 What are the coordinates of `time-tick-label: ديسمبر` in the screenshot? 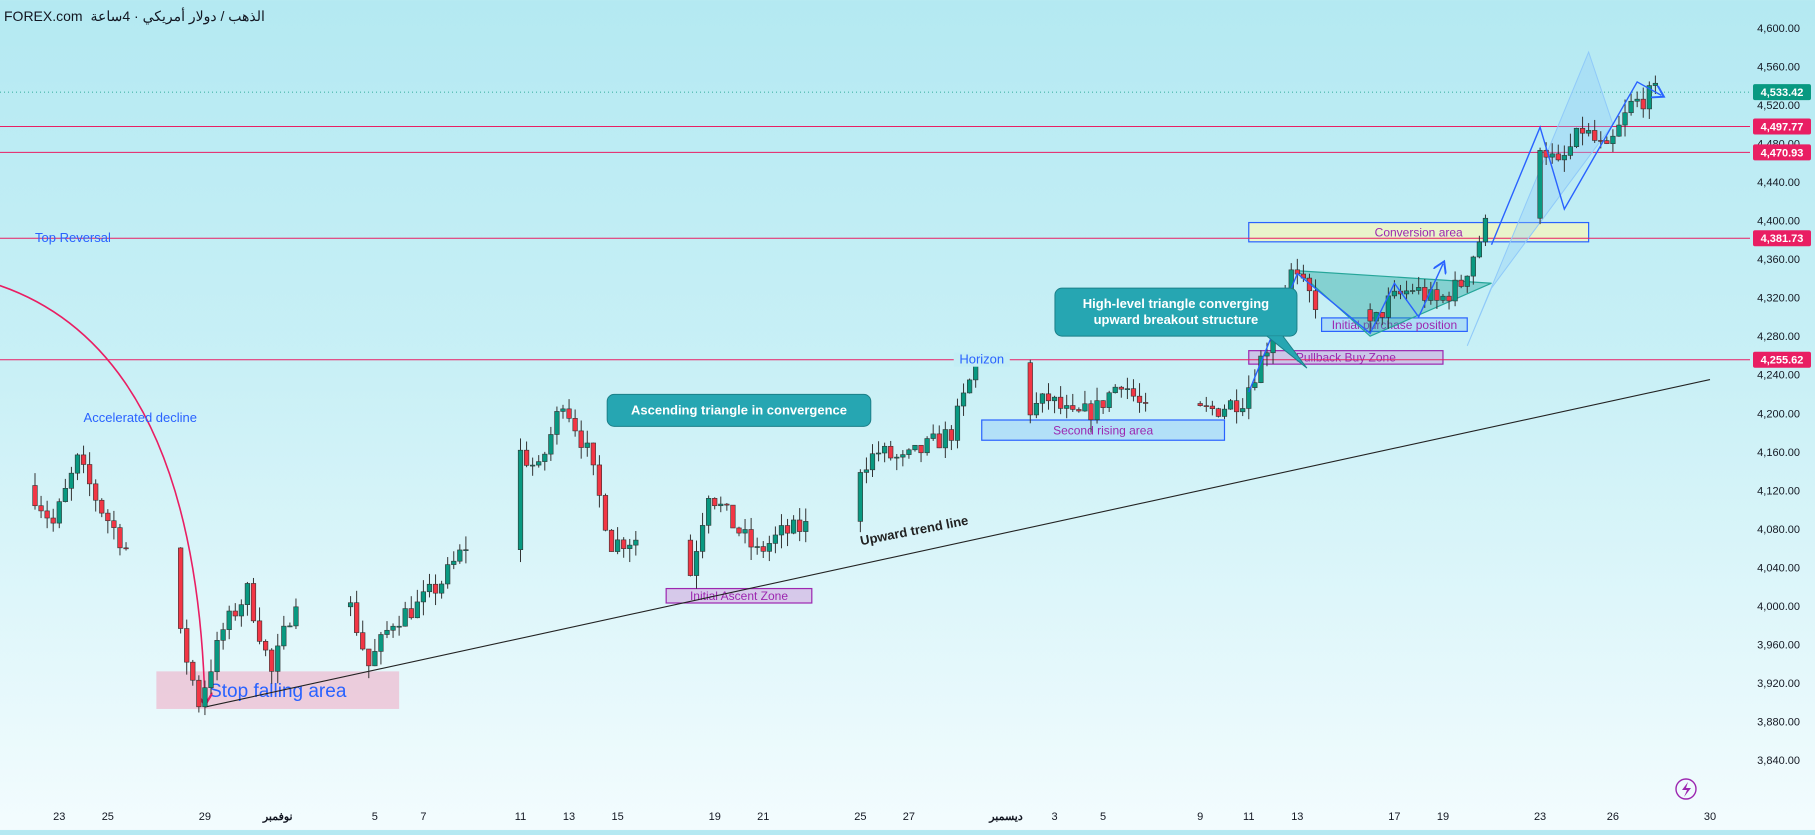 It's located at (1005, 817).